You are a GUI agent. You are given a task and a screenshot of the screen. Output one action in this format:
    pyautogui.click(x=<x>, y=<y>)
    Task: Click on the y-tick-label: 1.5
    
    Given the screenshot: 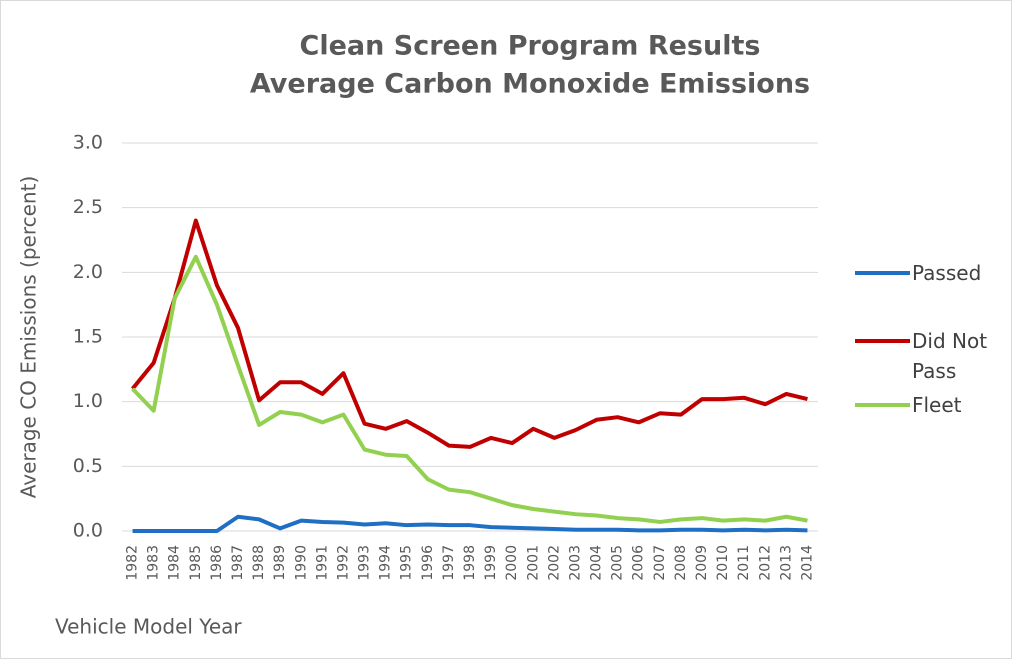 What is the action you would take?
    pyautogui.click(x=88, y=337)
    